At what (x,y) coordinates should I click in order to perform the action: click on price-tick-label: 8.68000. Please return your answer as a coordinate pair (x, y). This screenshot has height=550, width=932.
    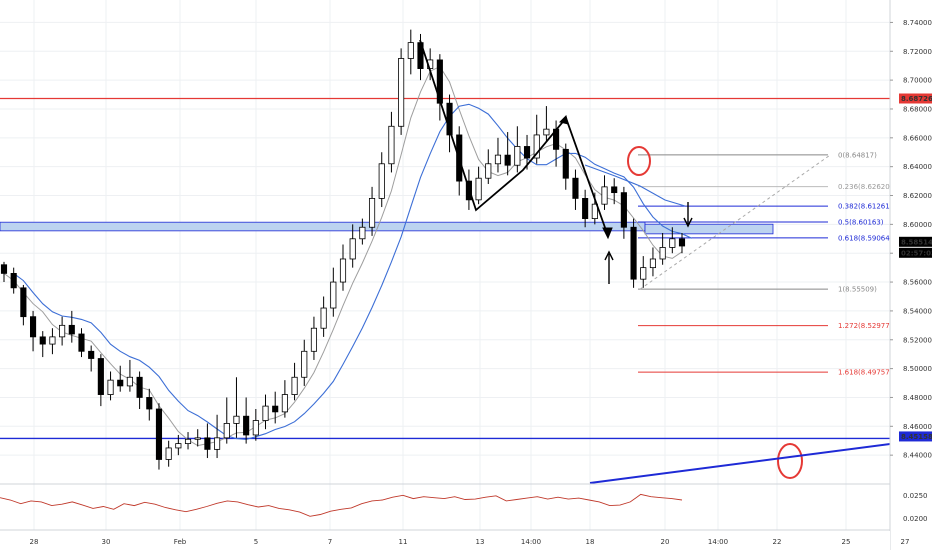
    Looking at the image, I should click on (917, 109).